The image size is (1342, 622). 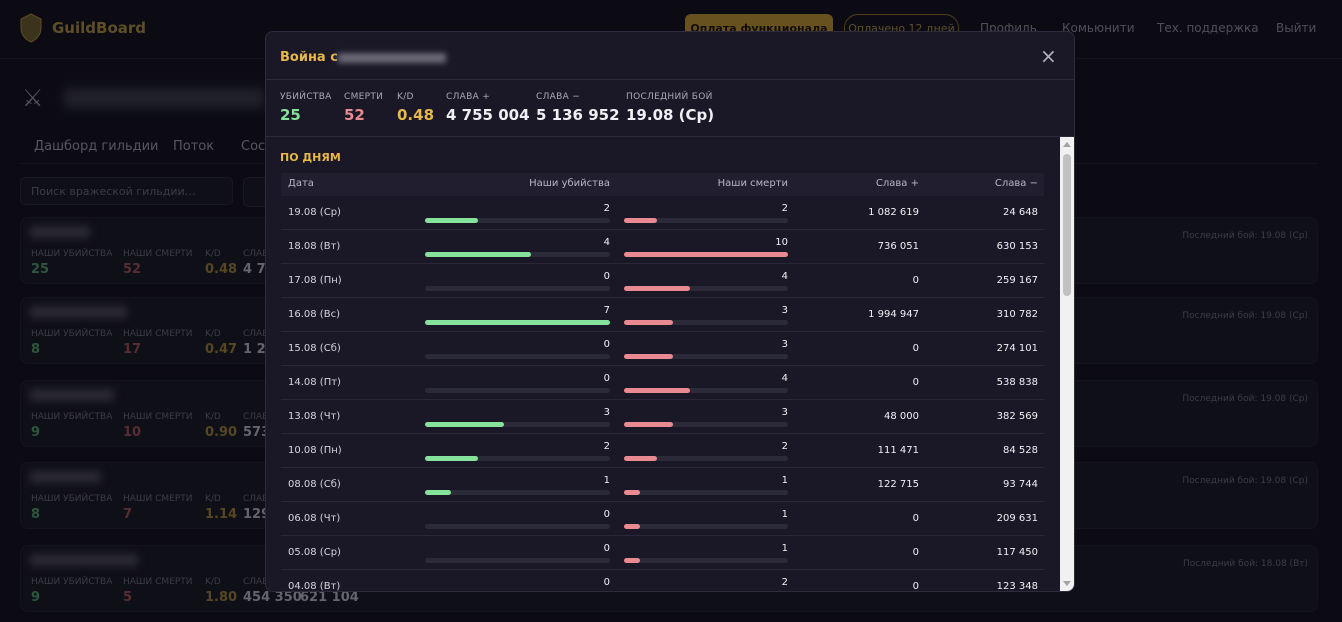 What do you see at coordinates (897, 183) in the screenshot?
I see `column-header: Слава +` at bounding box center [897, 183].